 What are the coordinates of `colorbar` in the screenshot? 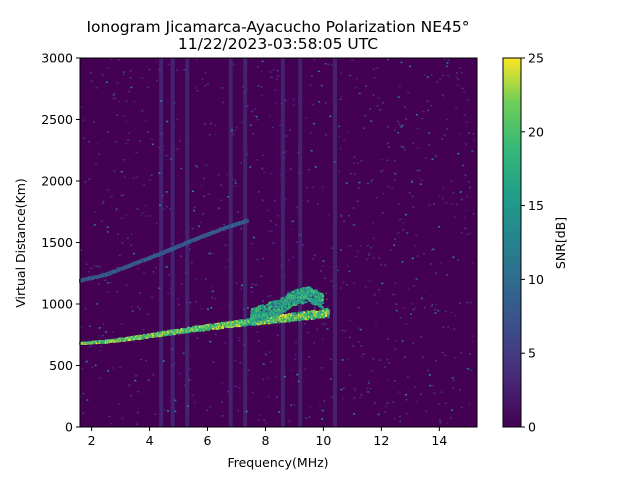 It's located at (512, 242).